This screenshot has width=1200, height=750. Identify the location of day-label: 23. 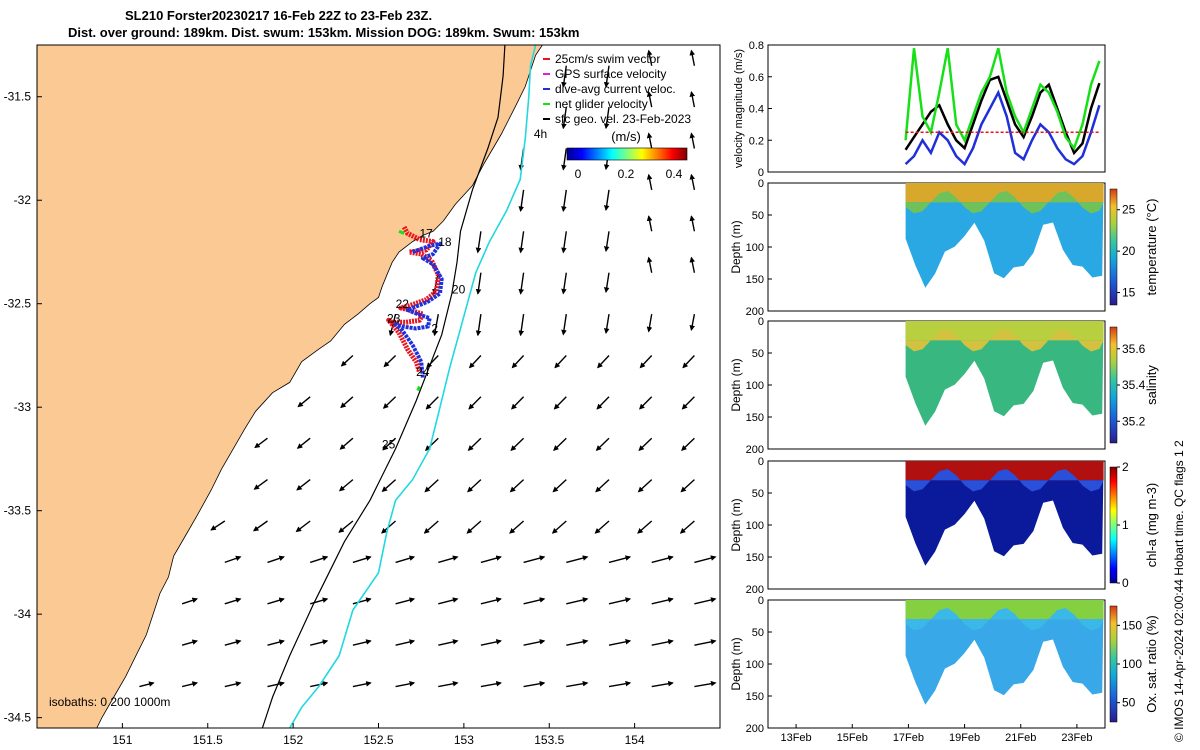
(394, 318).